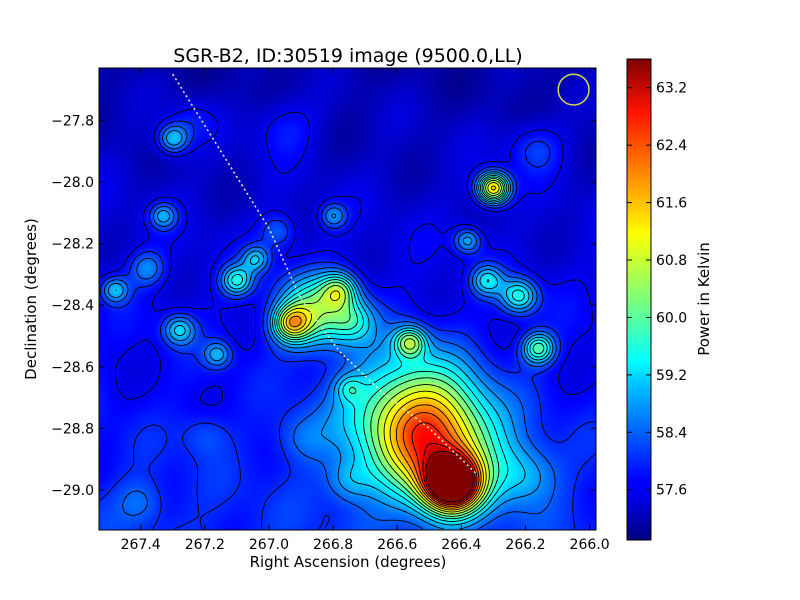 Image resolution: width=800 pixels, height=600 pixels. What do you see at coordinates (671, 318) in the screenshot?
I see `colorbar-tick-label: 60.0` at bounding box center [671, 318].